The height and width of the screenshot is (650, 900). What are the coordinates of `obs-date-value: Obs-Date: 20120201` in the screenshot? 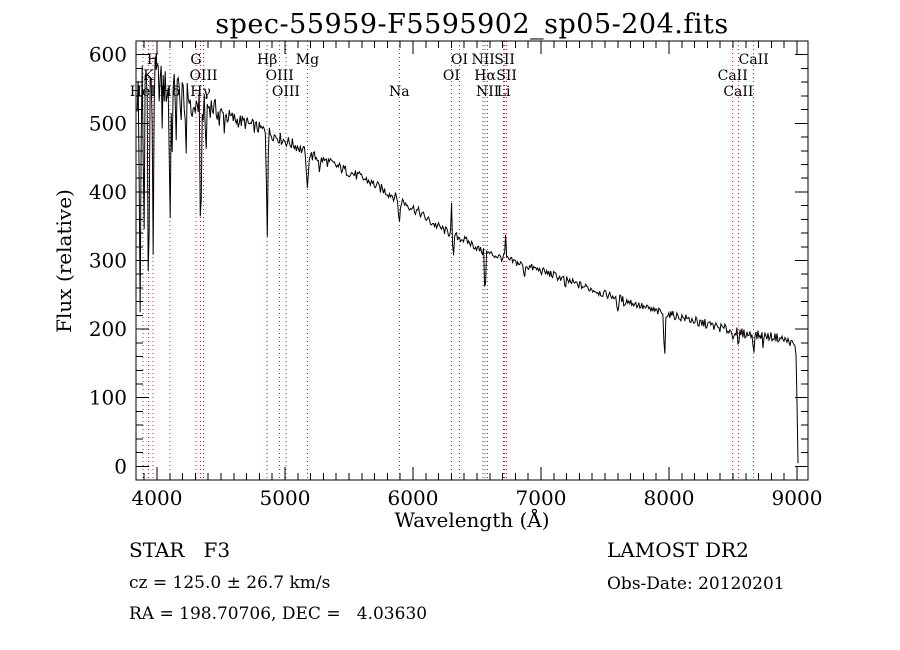 It's located at (696, 584).